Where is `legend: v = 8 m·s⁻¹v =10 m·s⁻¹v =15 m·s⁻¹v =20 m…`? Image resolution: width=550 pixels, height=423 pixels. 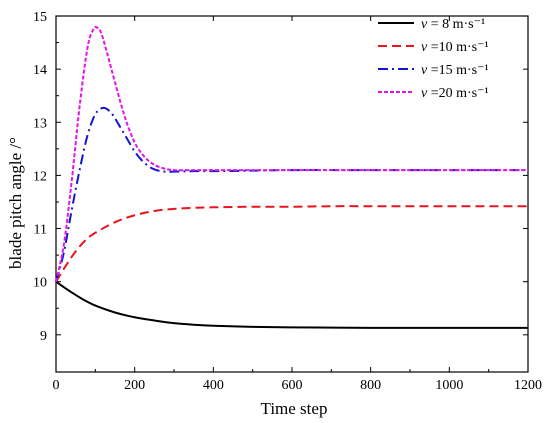 legend: v = 8 m·s⁻¹v =10 m·s⁻¹v =15 m·s⁻¹v =20 m… is located at coordinates (433, 59).